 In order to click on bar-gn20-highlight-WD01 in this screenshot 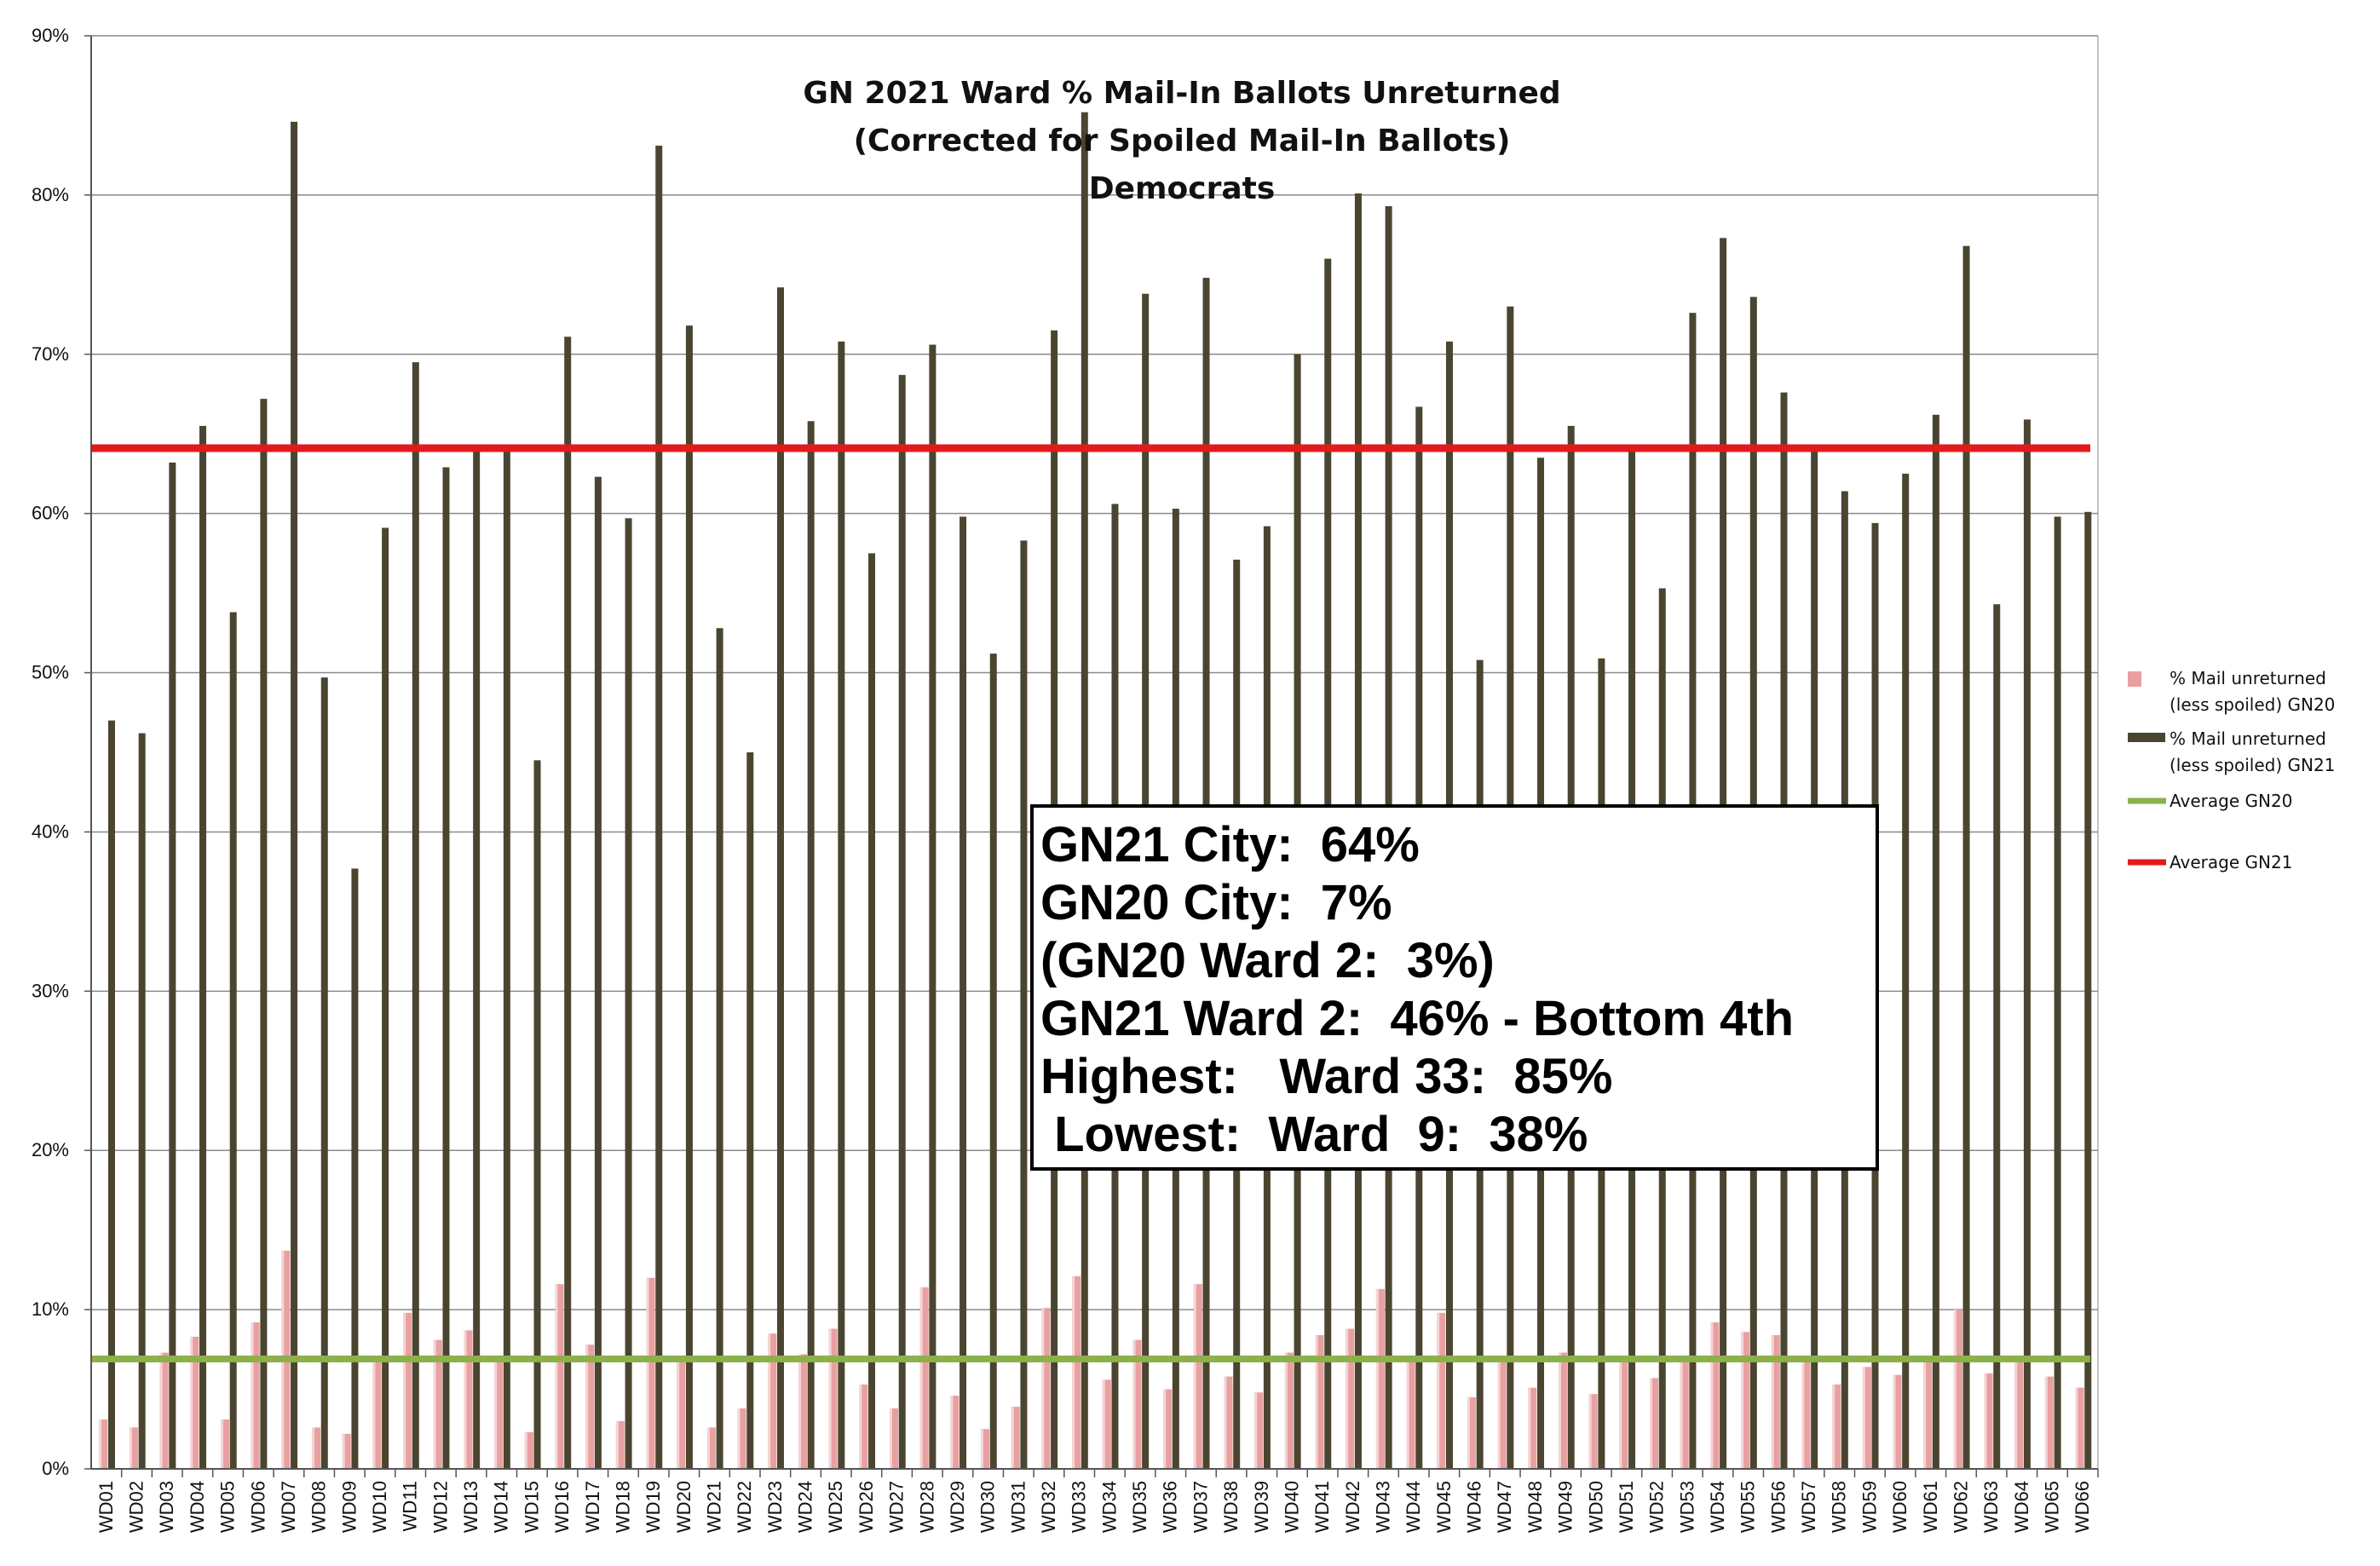, I will do `click(100, 1444)`.